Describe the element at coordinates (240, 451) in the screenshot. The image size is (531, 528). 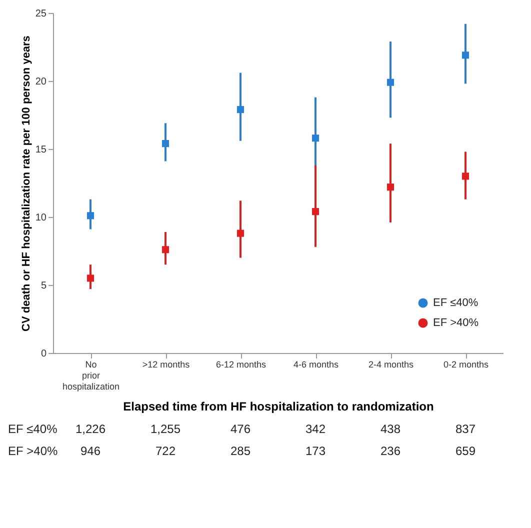
I see `text: 285` at that location.